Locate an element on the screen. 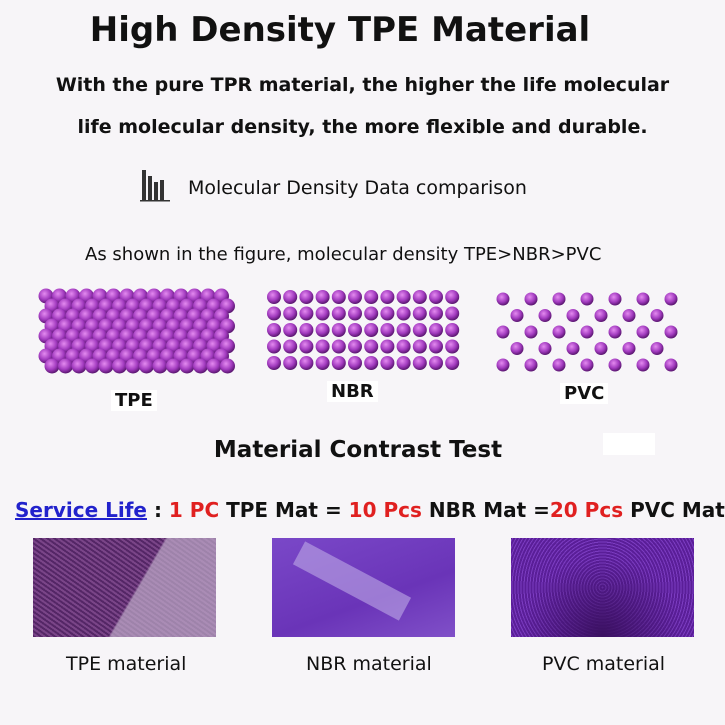 The width and height of the screenshot is (725, 725). page-title: High Density TPE Material is located at coordinates (340, 30).